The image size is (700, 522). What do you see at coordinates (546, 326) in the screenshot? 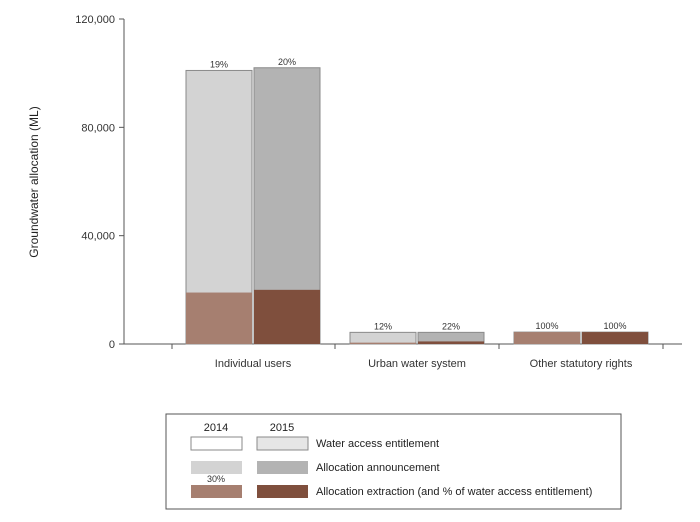
I see `bar-percent-label-2014: 100%` at bounding box center [546, 326].